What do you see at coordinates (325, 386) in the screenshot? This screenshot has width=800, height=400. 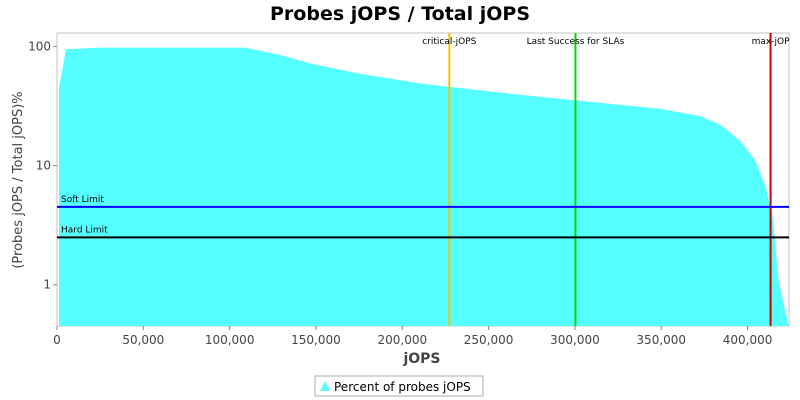 I see `legend-symbol` at bounding box center [325, 386].